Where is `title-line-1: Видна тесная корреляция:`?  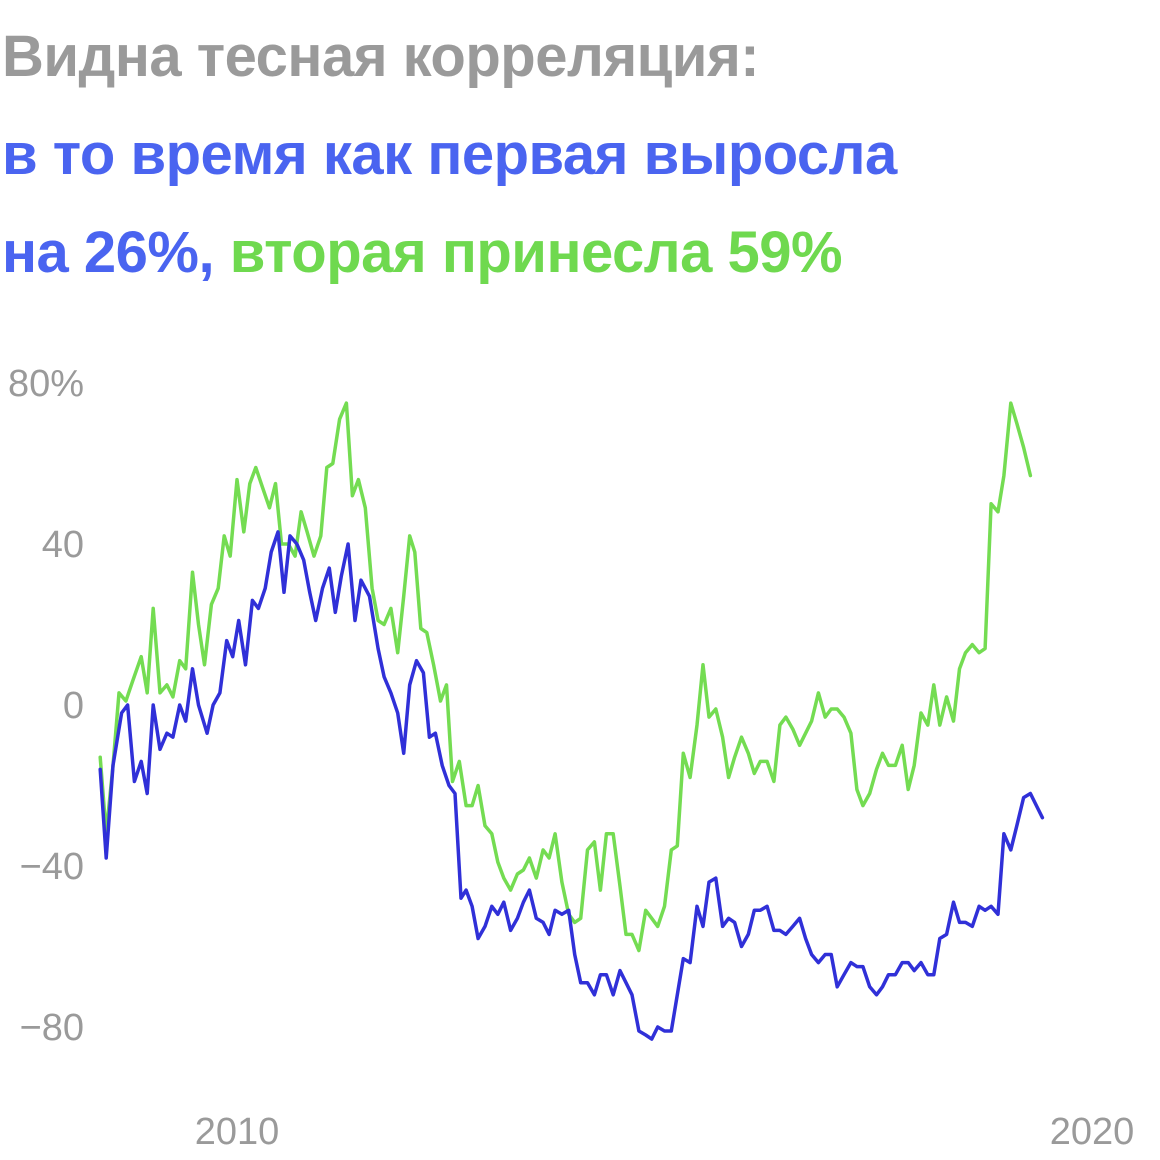 title-line-1: Видна тесная корреляция: is located at coordinates (381, 56).